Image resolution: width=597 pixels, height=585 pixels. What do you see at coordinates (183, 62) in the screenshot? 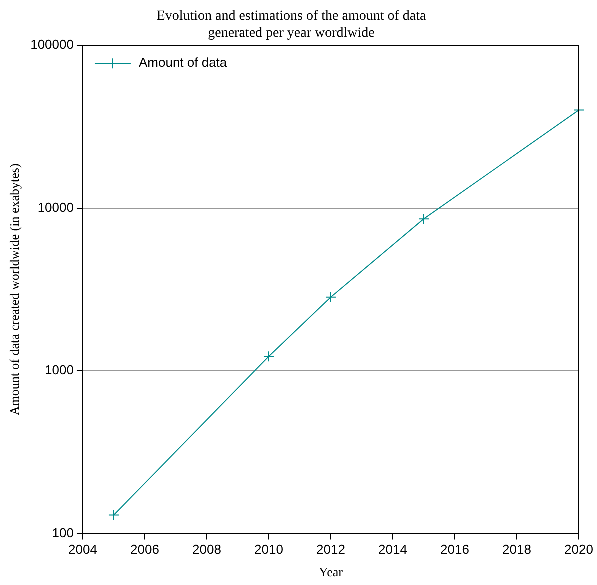
I see `legend-label: Amount of data` at bounding box center [183, 62].